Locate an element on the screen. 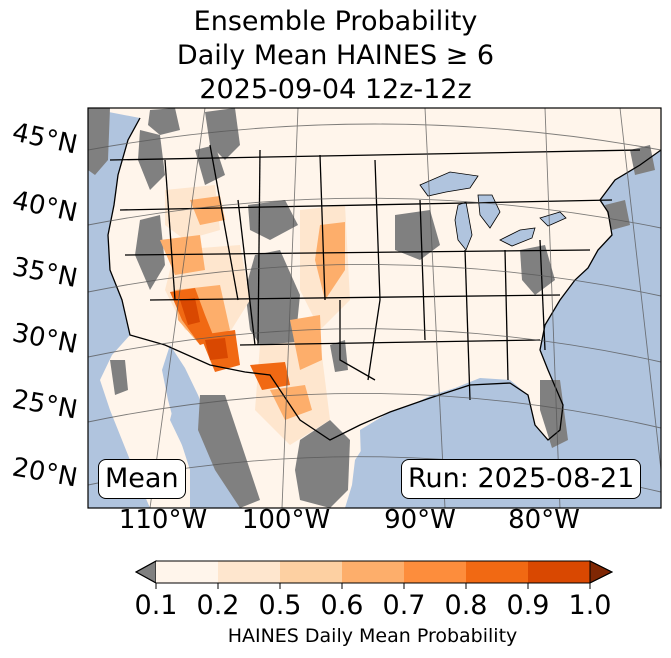 The height and width of the screenshot is (658, 671). probability-fill-max is located at coordinates (204, 329).